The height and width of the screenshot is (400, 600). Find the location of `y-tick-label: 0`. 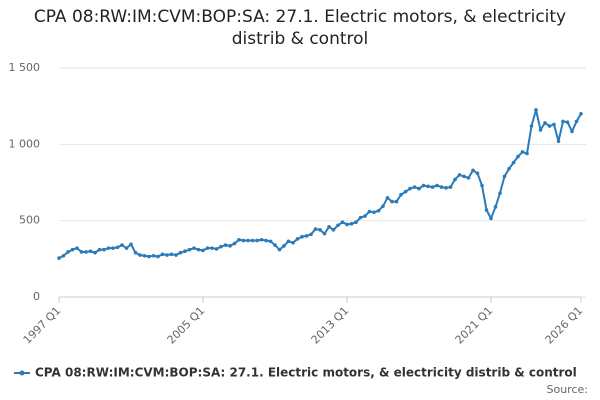

y-tick-label: 0 is located at coordinates (36, 296).